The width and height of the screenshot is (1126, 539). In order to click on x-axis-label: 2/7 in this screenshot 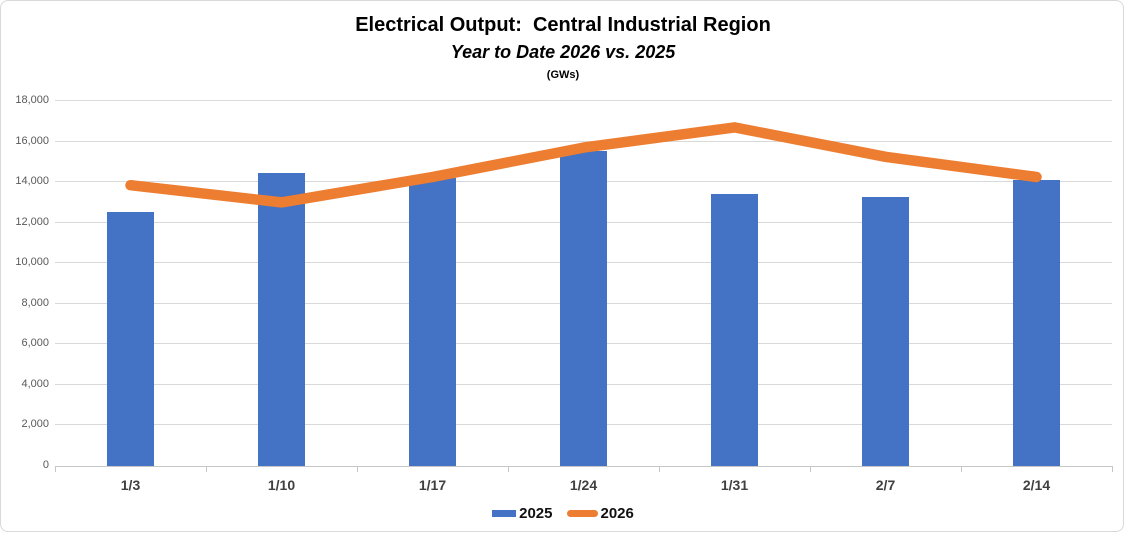, I will do `click(885, 485)`.